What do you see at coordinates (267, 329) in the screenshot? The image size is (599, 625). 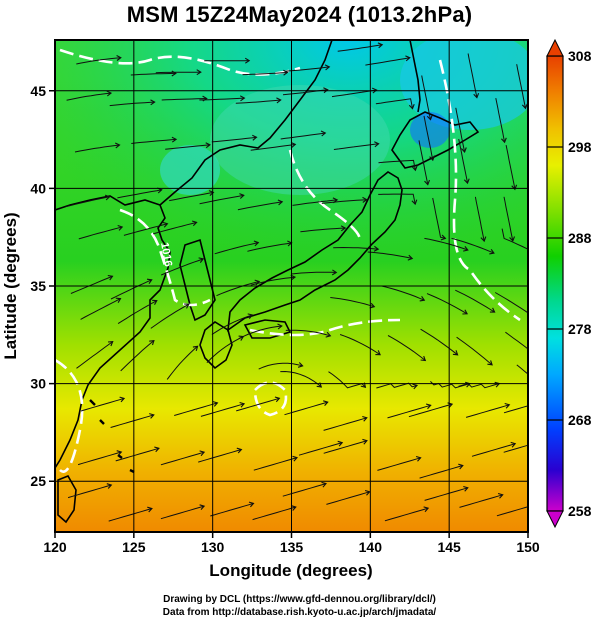 I see `coast-shikoku` at bounding box center [267, 329].